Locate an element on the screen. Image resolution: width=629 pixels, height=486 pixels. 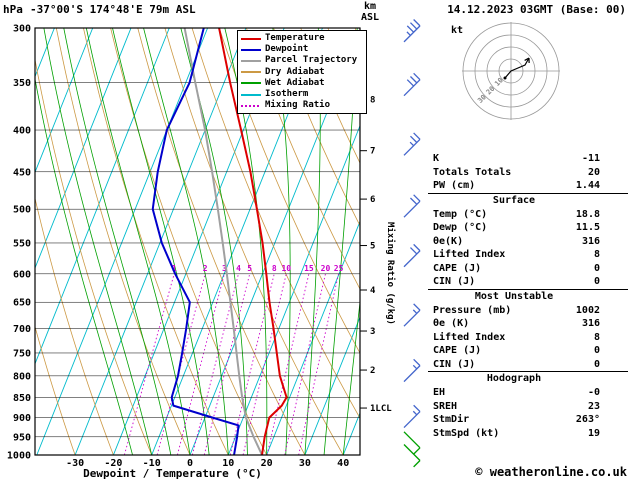
stats-value: 20 is located at coordinates (593, 172).